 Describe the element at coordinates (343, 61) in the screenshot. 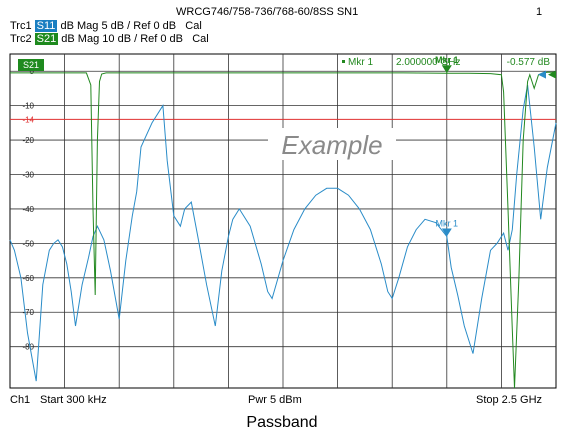

I see `marker-readout-dot` at that location.